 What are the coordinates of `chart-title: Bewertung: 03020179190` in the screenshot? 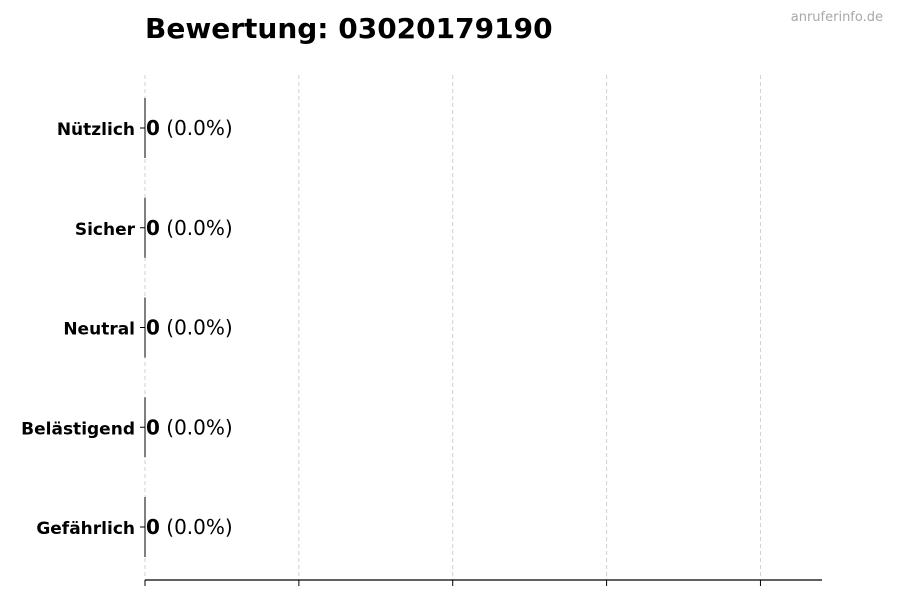 It's located at (349, 28).